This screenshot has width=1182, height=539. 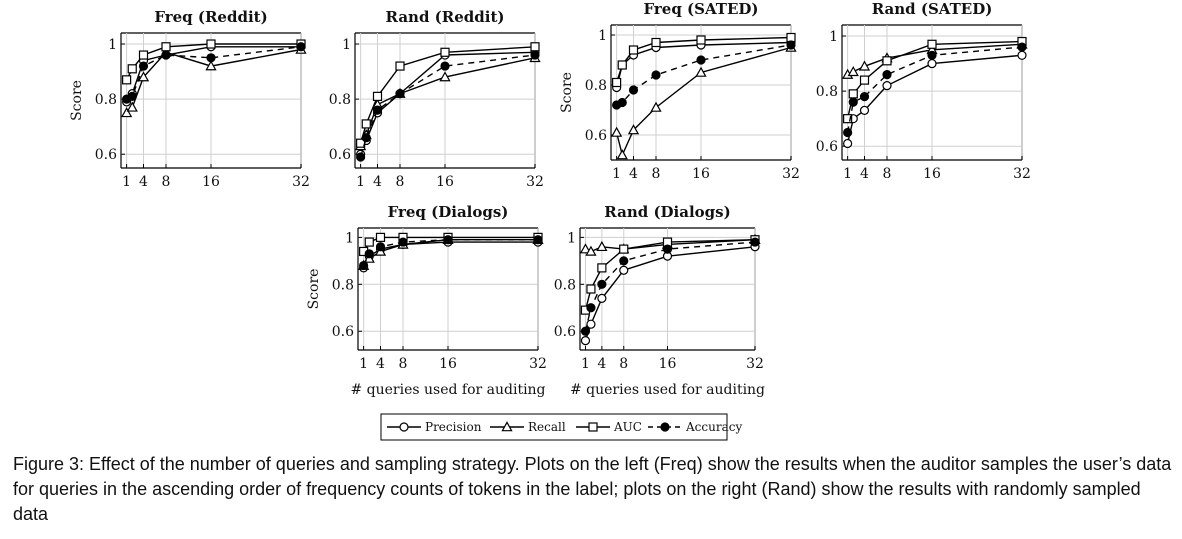 What do you see at coordinates (447, 102) in the screenshot?
I see `series-line-recall` at bounding box center [447, 102].